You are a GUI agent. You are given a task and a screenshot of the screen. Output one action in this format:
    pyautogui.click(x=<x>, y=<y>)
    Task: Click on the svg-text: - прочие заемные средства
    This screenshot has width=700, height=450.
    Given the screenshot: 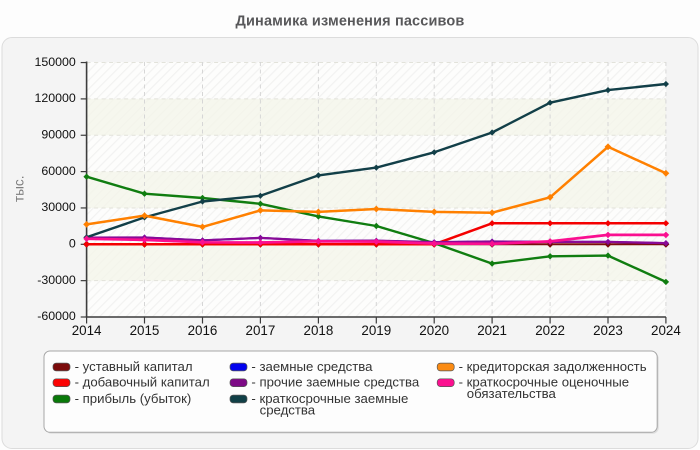 What is the action you would take?
    pyautogui.click(x=335, y=382)
    